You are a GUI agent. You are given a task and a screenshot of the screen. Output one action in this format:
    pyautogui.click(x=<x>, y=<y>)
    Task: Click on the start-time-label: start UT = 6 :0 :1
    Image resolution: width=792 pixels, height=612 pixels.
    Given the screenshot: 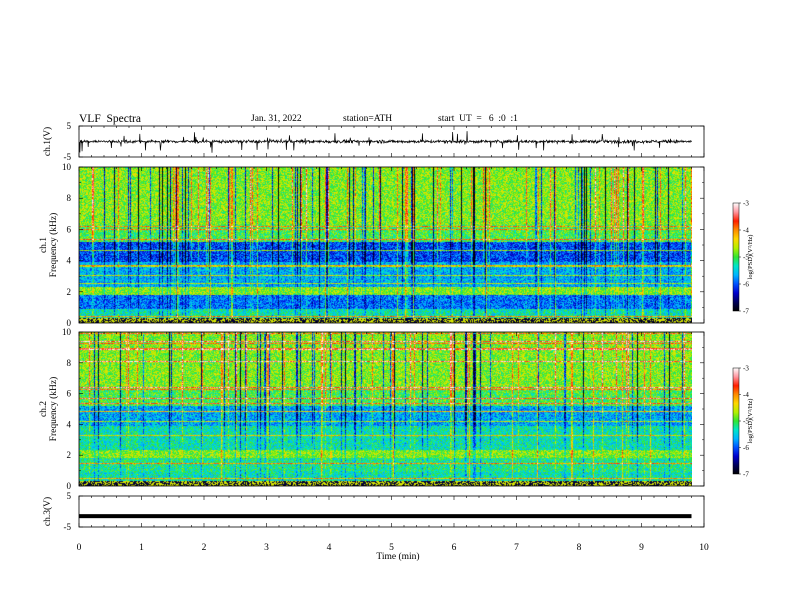 What is the action you would take?
    pyautogui.click(x=478, y=119)
    